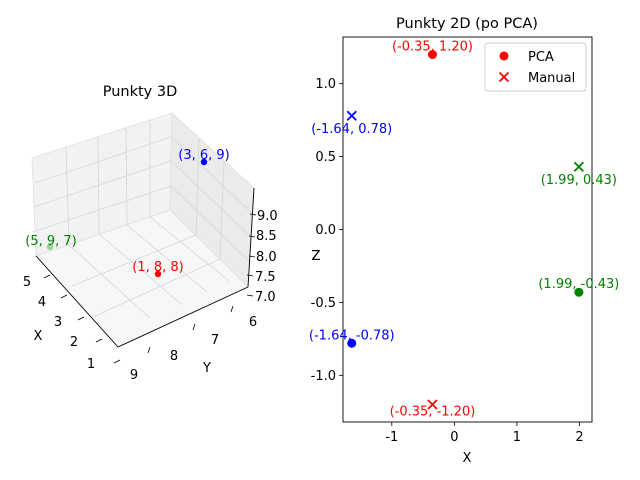 The image size is (640, 480). Describe the element at coordinates (42, 302) in the screenshot. I see `x-tick-label: 4` at that location.